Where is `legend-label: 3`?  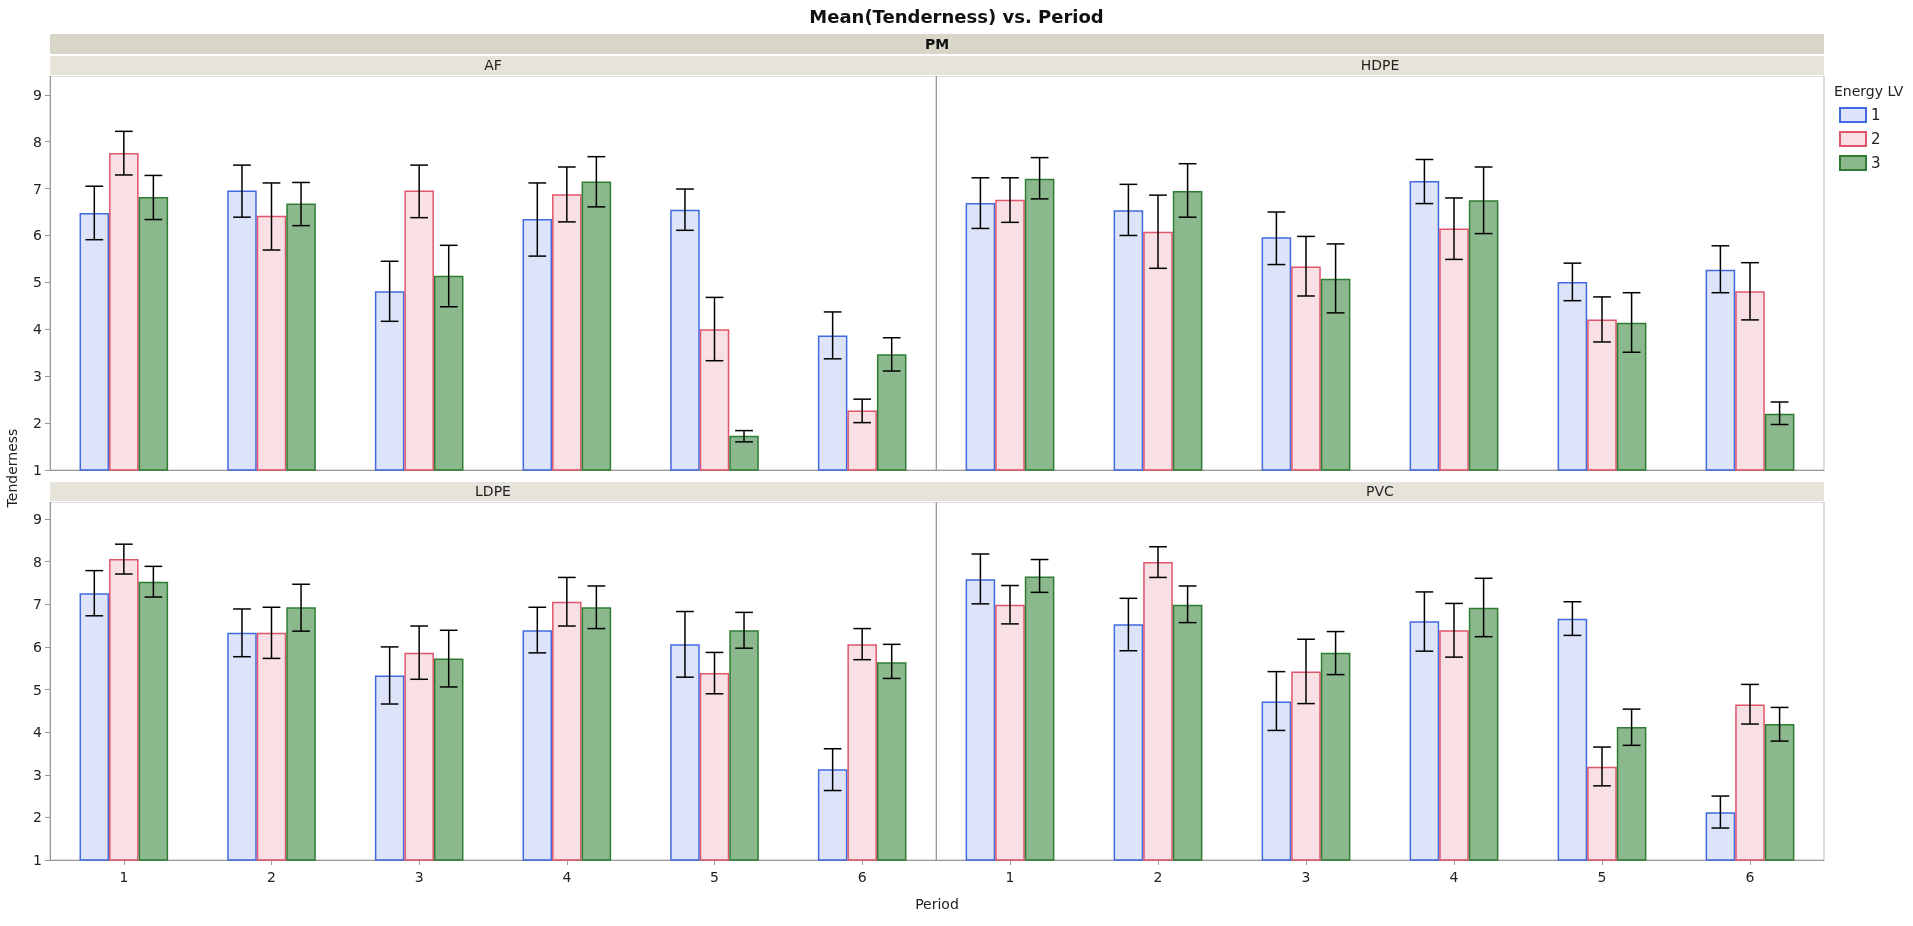
legend-label: 3 is located at coordinates (1876, 163).